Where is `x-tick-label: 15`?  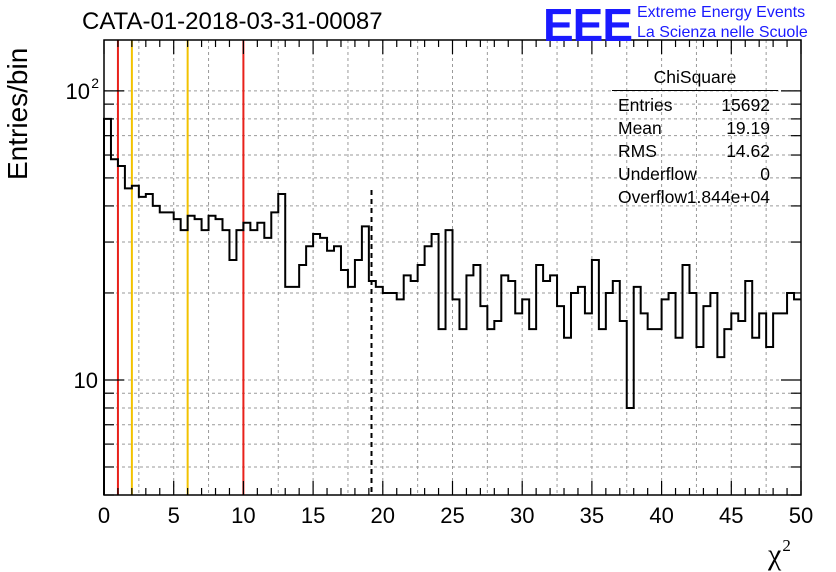 x-tick-label: 15 is located at coordinates (313, 515).